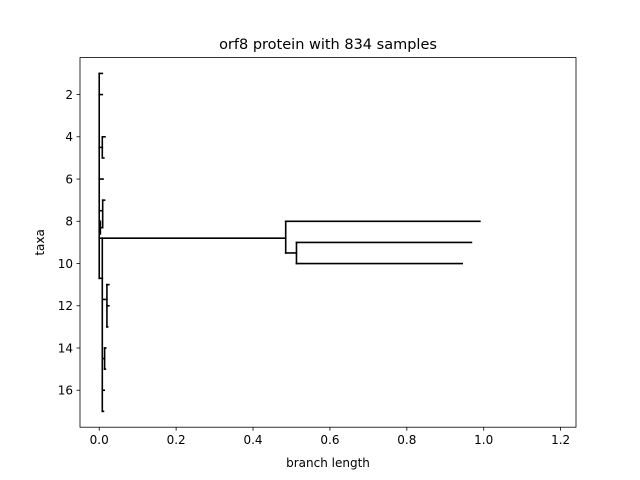 Image resolution: width=640 pixels, height=480 pixels. What do you see at coordinates (328, 463) in the screenshot?
I see `x-axis-label: branch length` at bounding box center [328, 463].